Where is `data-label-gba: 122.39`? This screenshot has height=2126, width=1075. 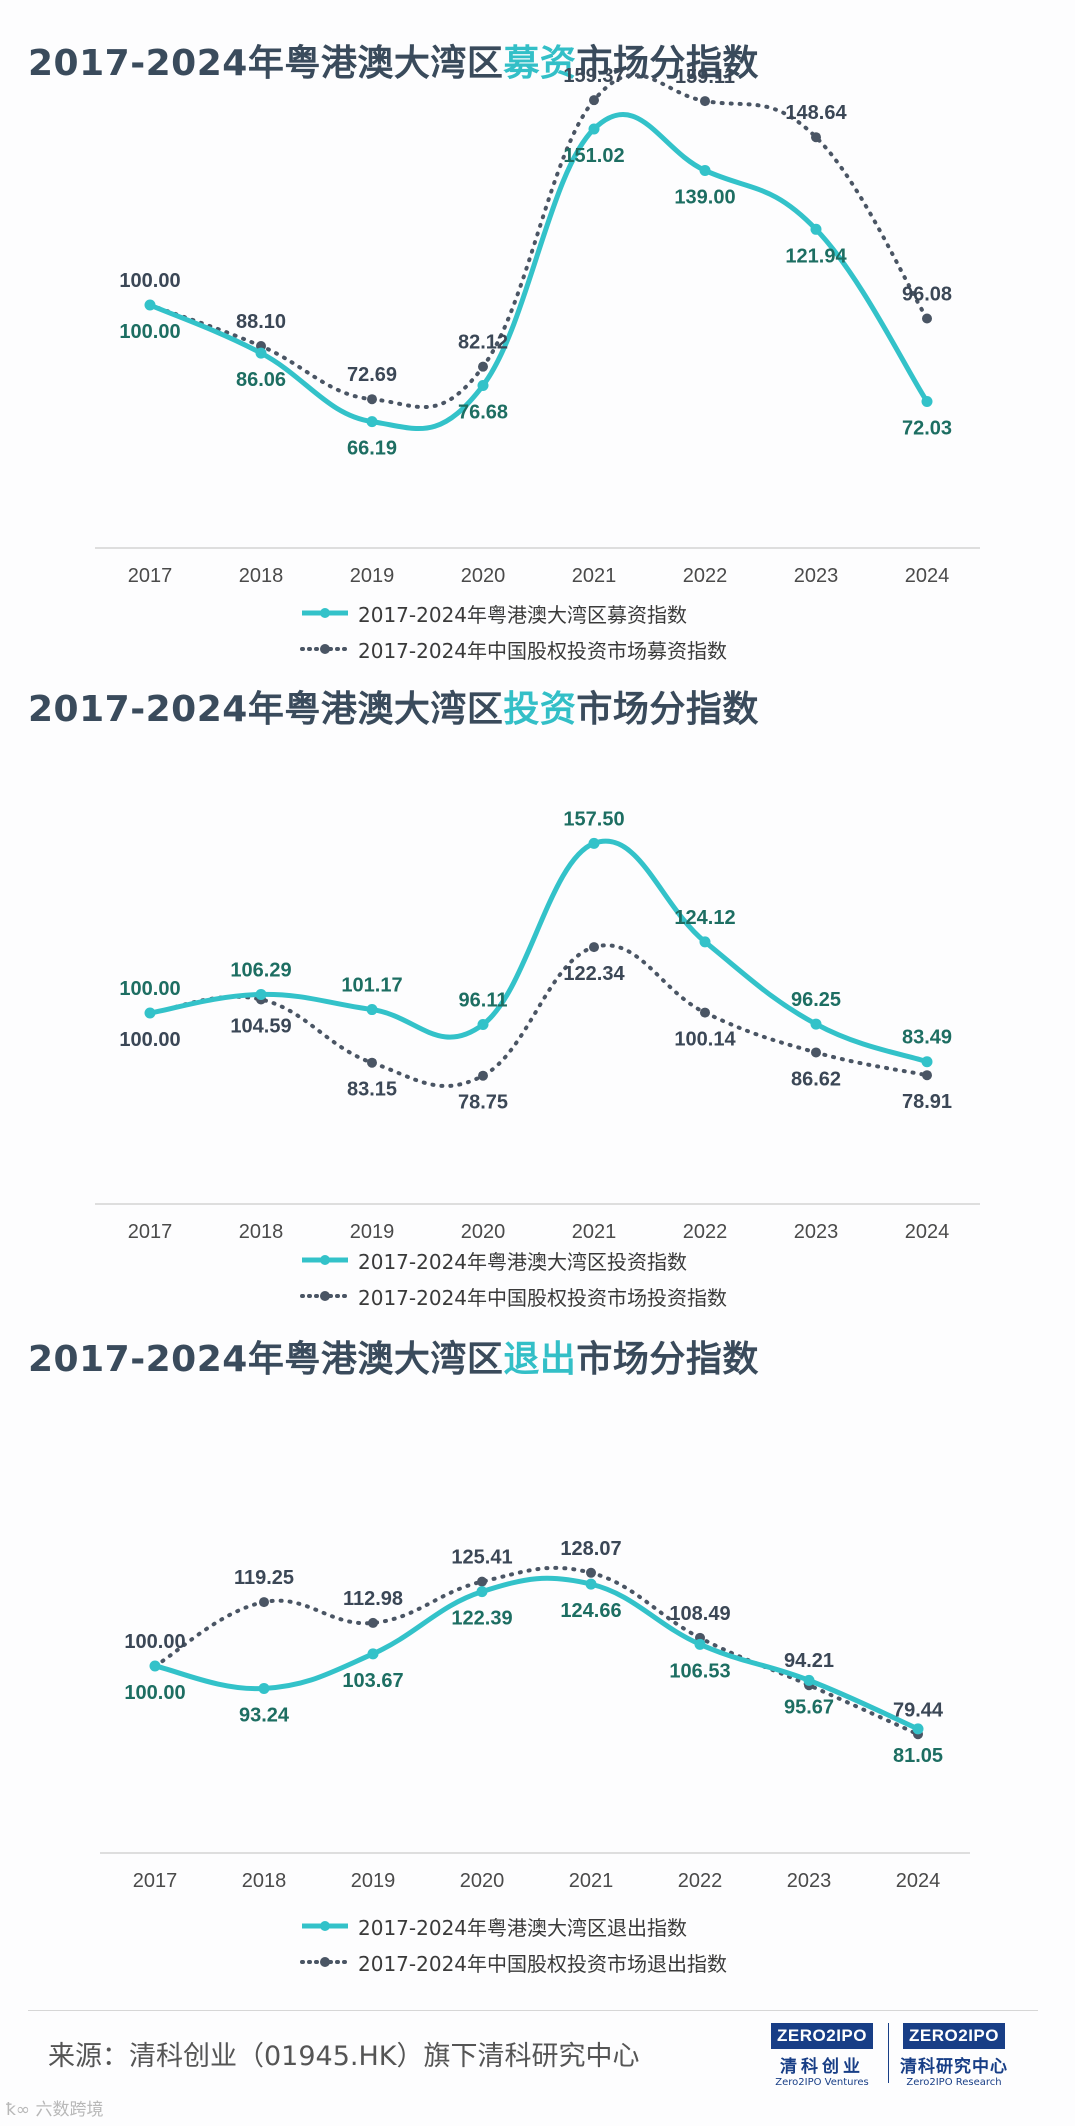 data-label-gba: 122.39 is located at coordinates (481, 1619).